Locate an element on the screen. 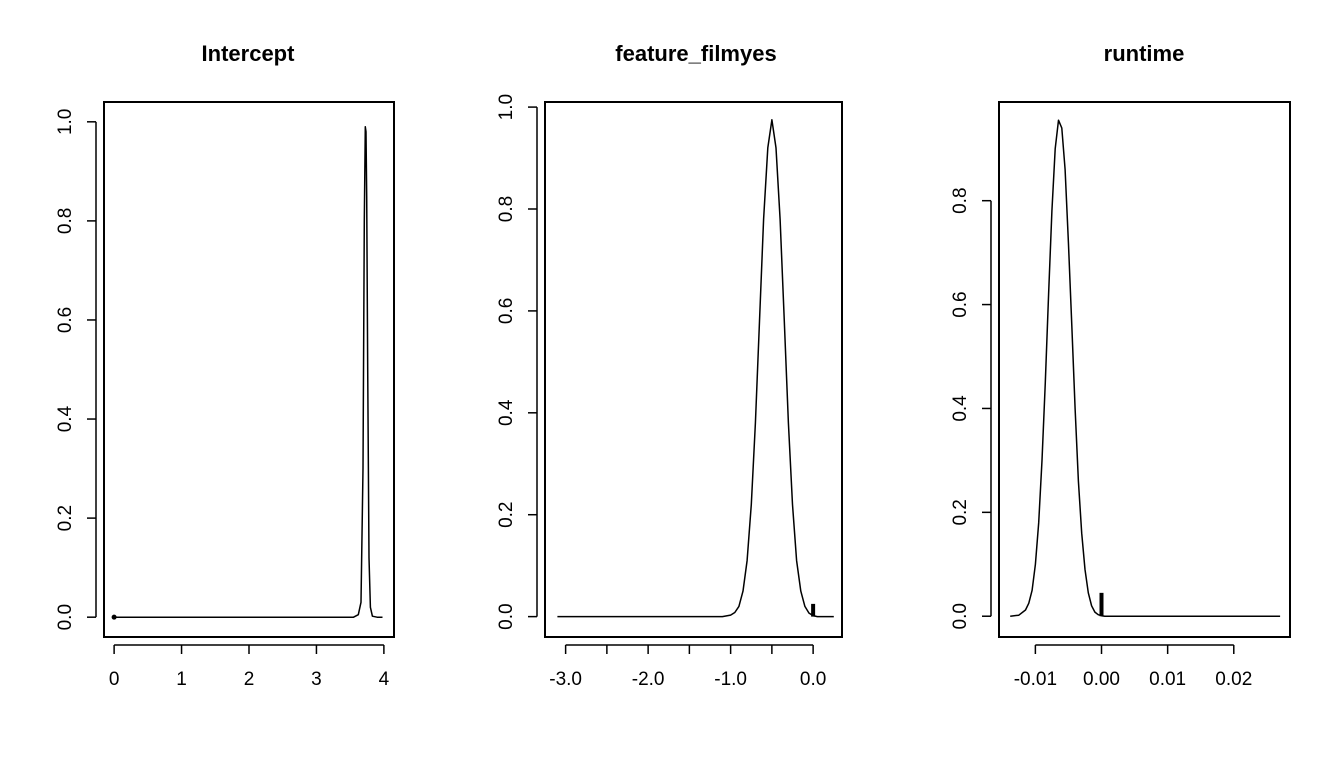 The height and width of the screenshot is (768, 1344). panel-title: feature_filmyes is located at coordinates (695, 53).